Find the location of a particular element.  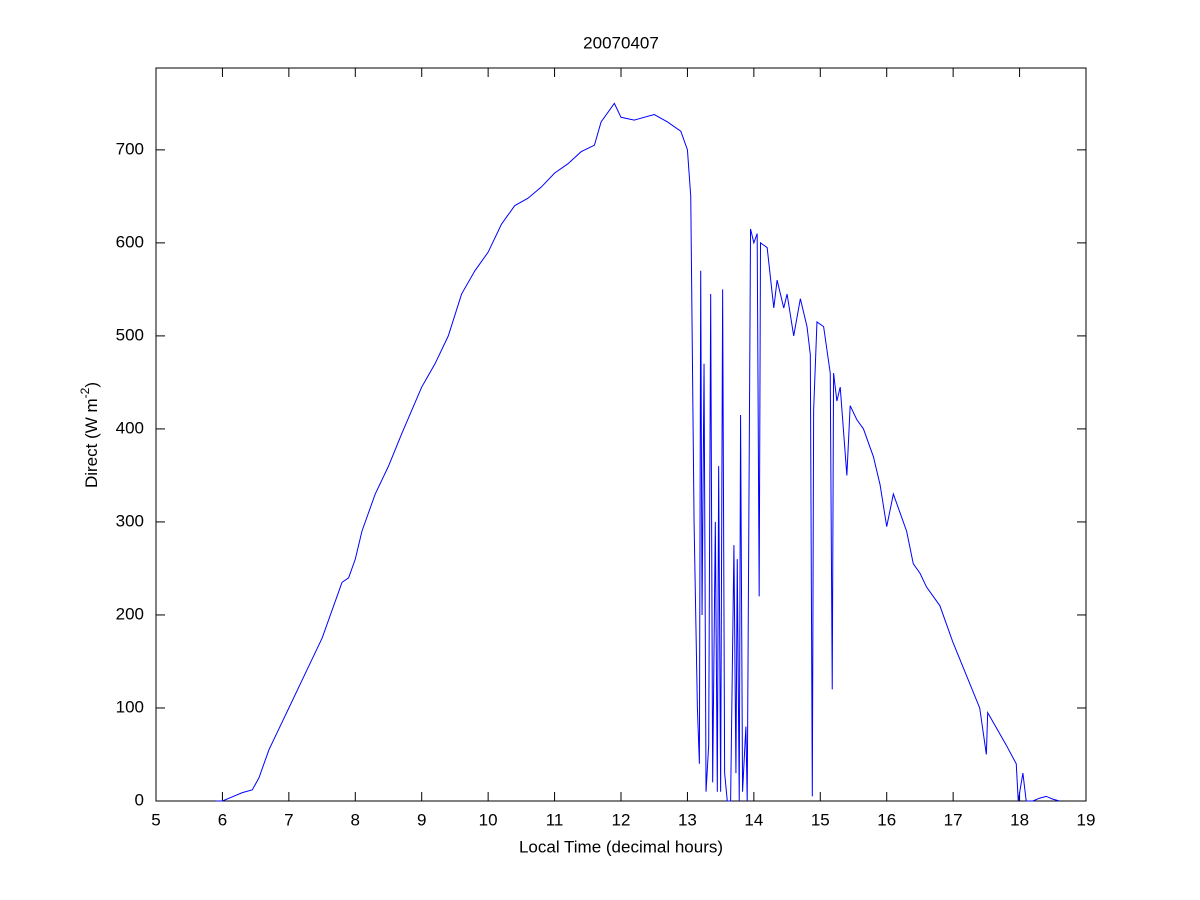

x-tick-label: 8 is located at coordinates (355, 819).